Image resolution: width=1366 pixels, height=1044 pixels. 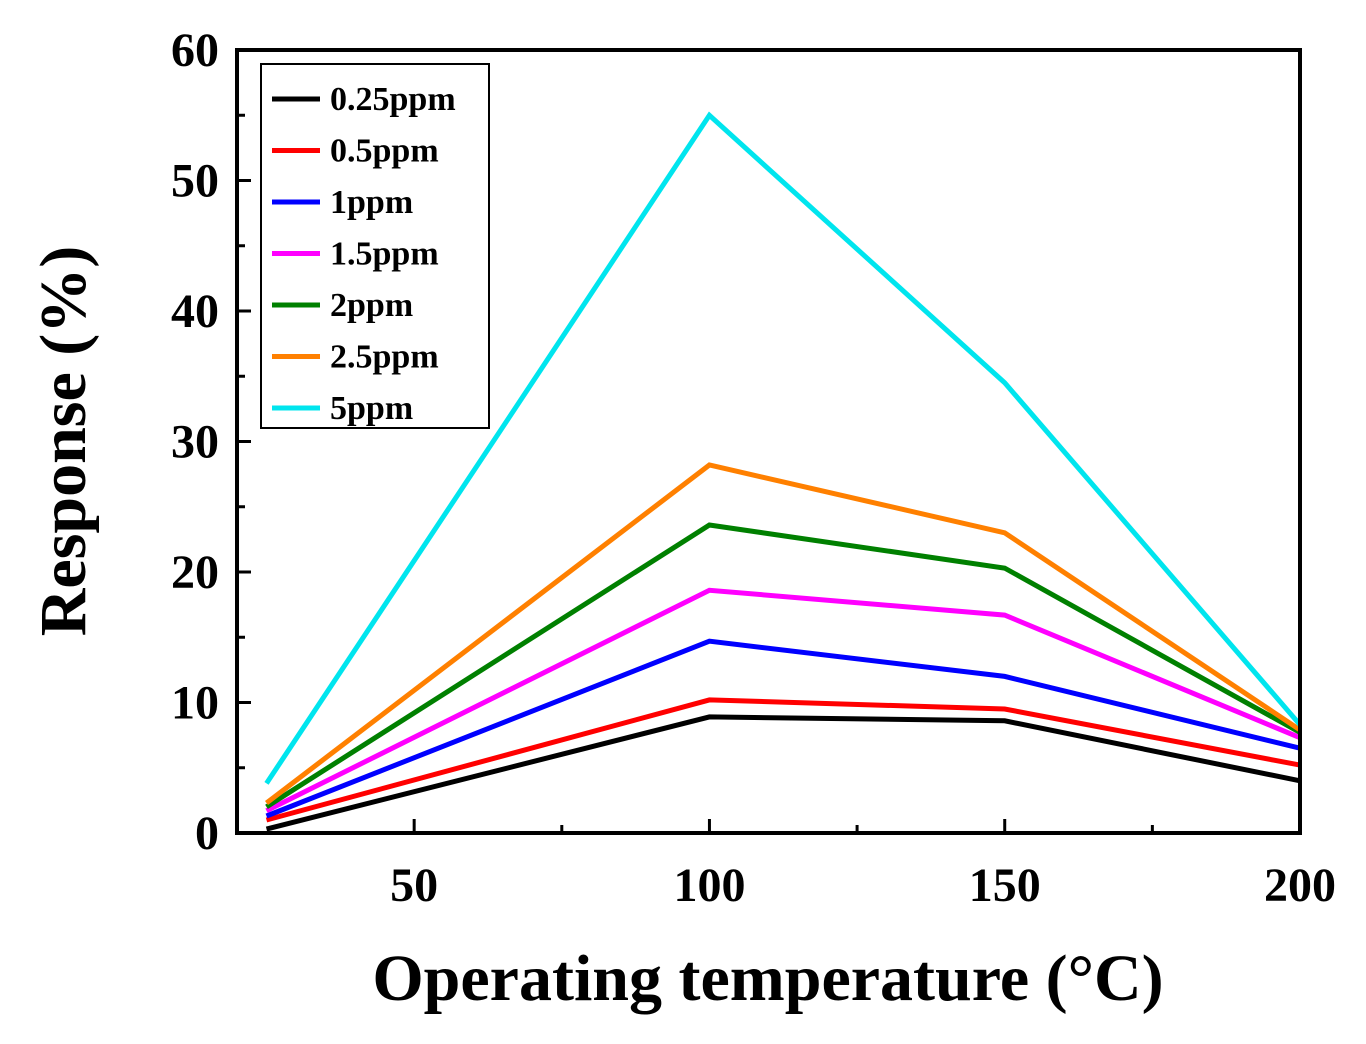 What do you see at coordinates (783, 773) in the screenshot?
I see `series-line-0.25ppm` at bounding box center [783, 773].